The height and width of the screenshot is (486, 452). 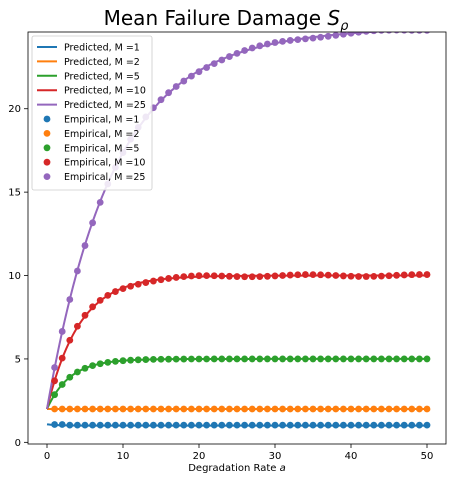 I want to click on x-tick-label: 20, so click(x=199, y=456).